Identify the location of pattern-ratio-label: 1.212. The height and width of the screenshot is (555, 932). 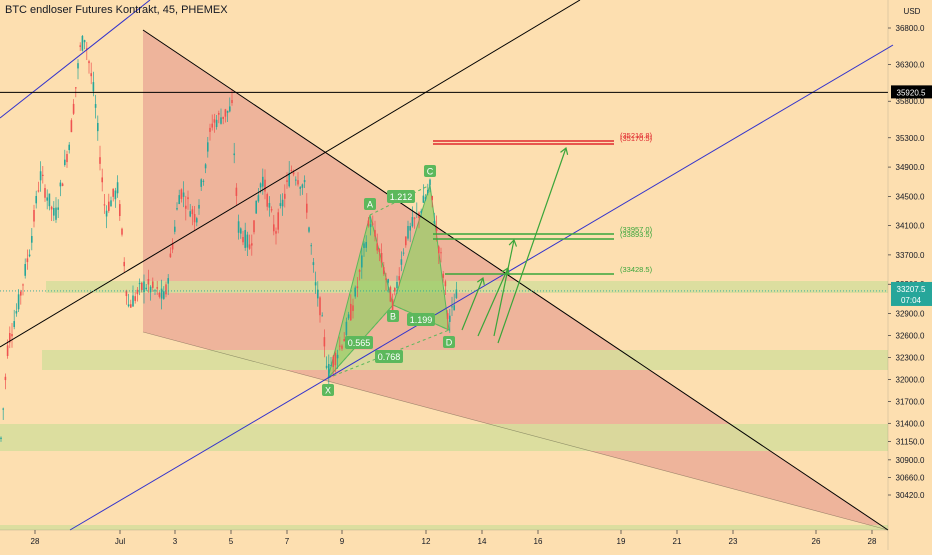
(401, 196).